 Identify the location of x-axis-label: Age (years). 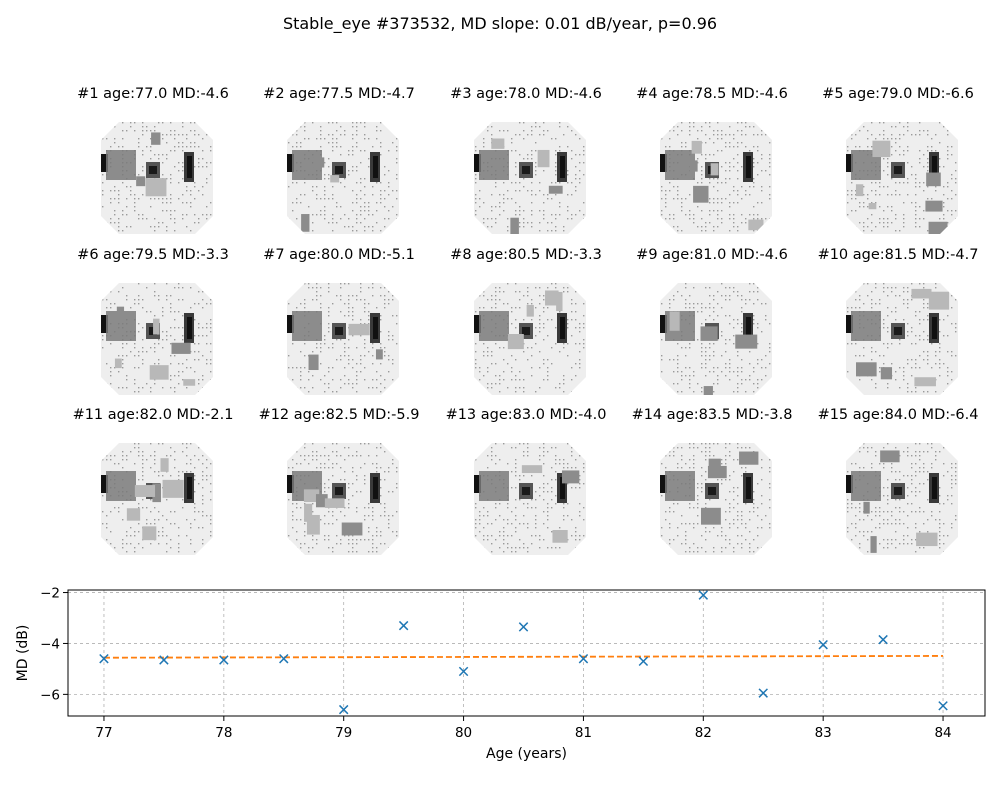
(526, 754).